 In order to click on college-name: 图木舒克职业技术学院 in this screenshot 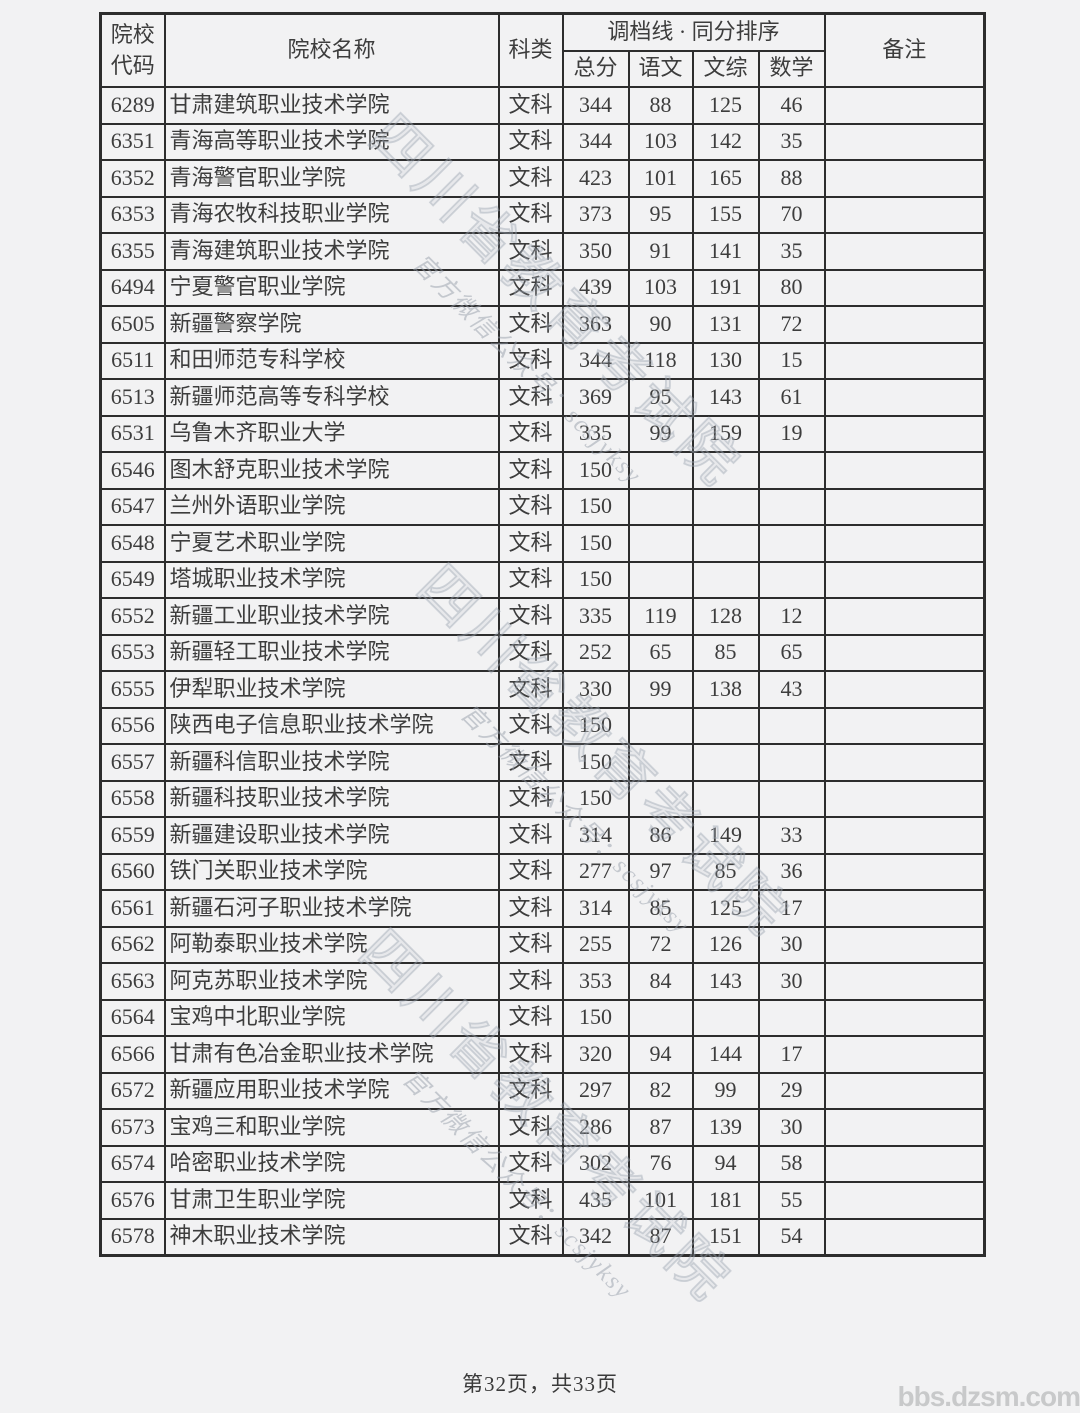, I will do `click(331, 470)`.